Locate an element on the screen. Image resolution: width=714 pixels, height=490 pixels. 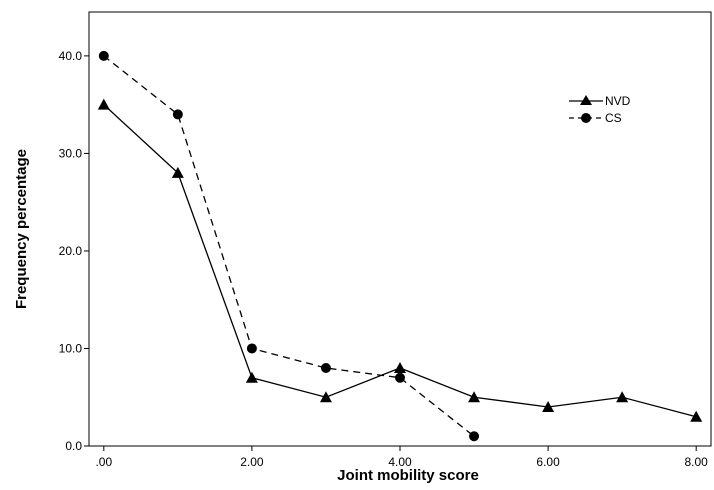
y-tick-label: 10.0 is located at coordinates (71, 348).